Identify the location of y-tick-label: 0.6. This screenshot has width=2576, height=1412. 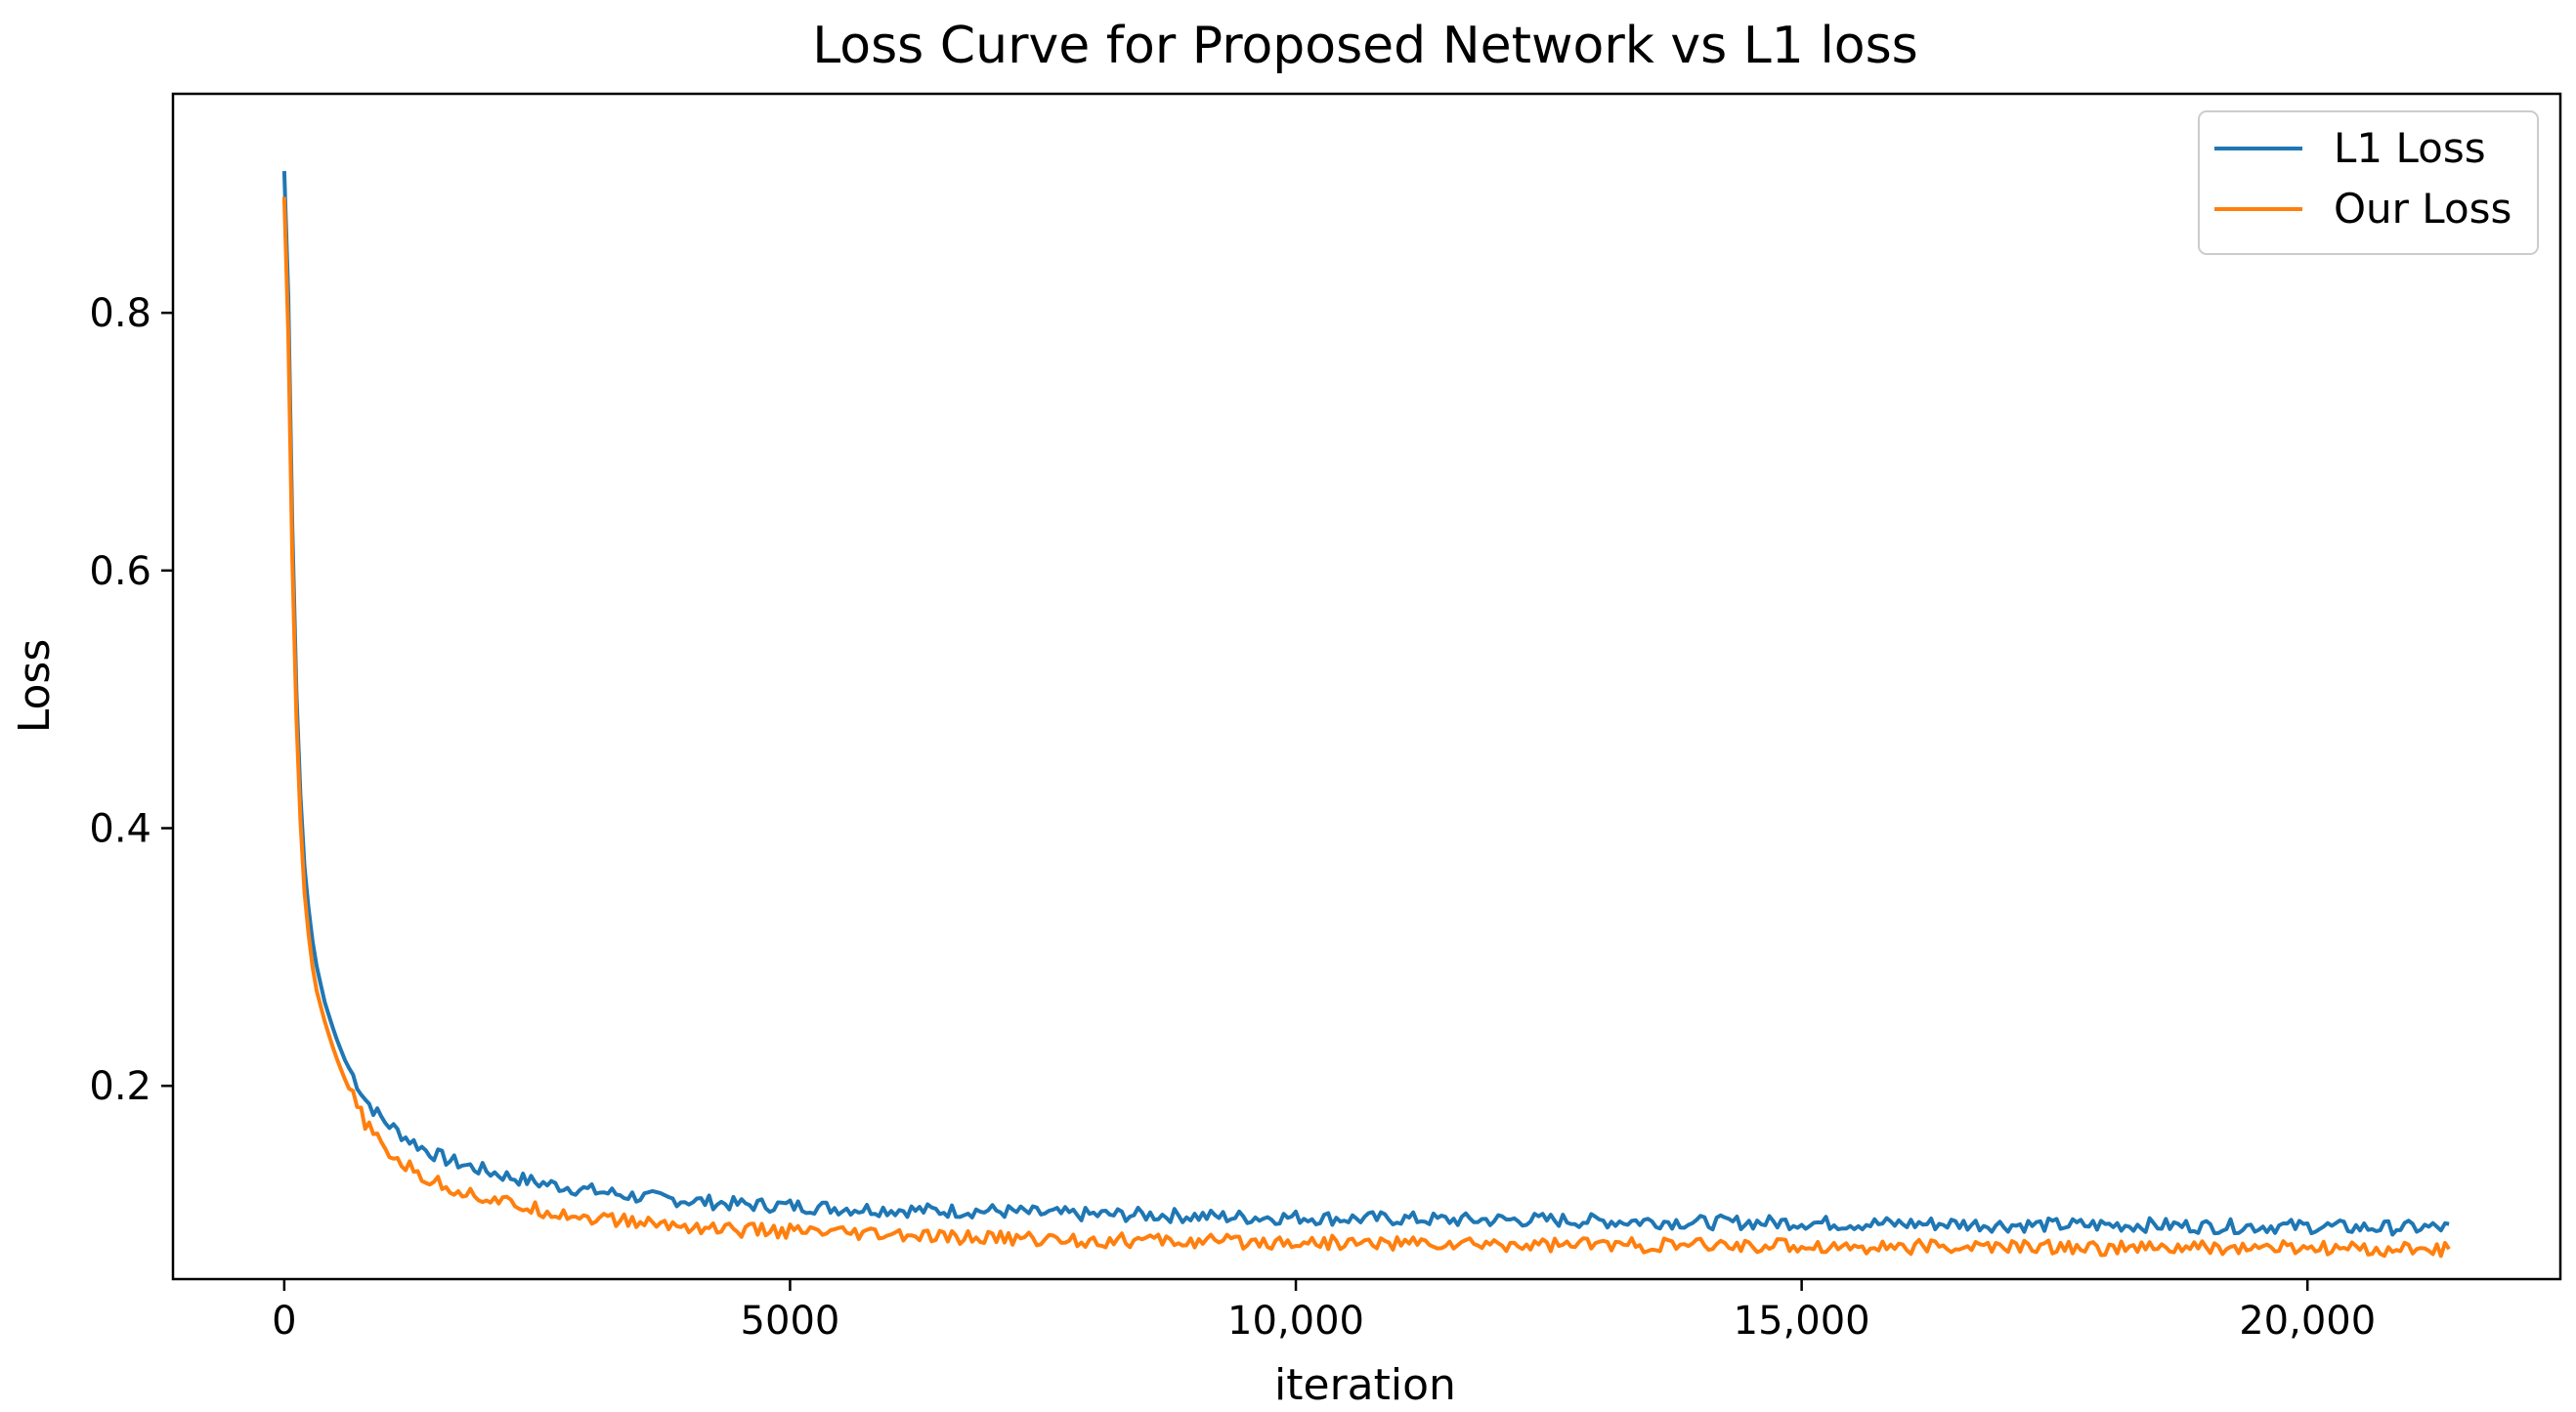
(120, 571).